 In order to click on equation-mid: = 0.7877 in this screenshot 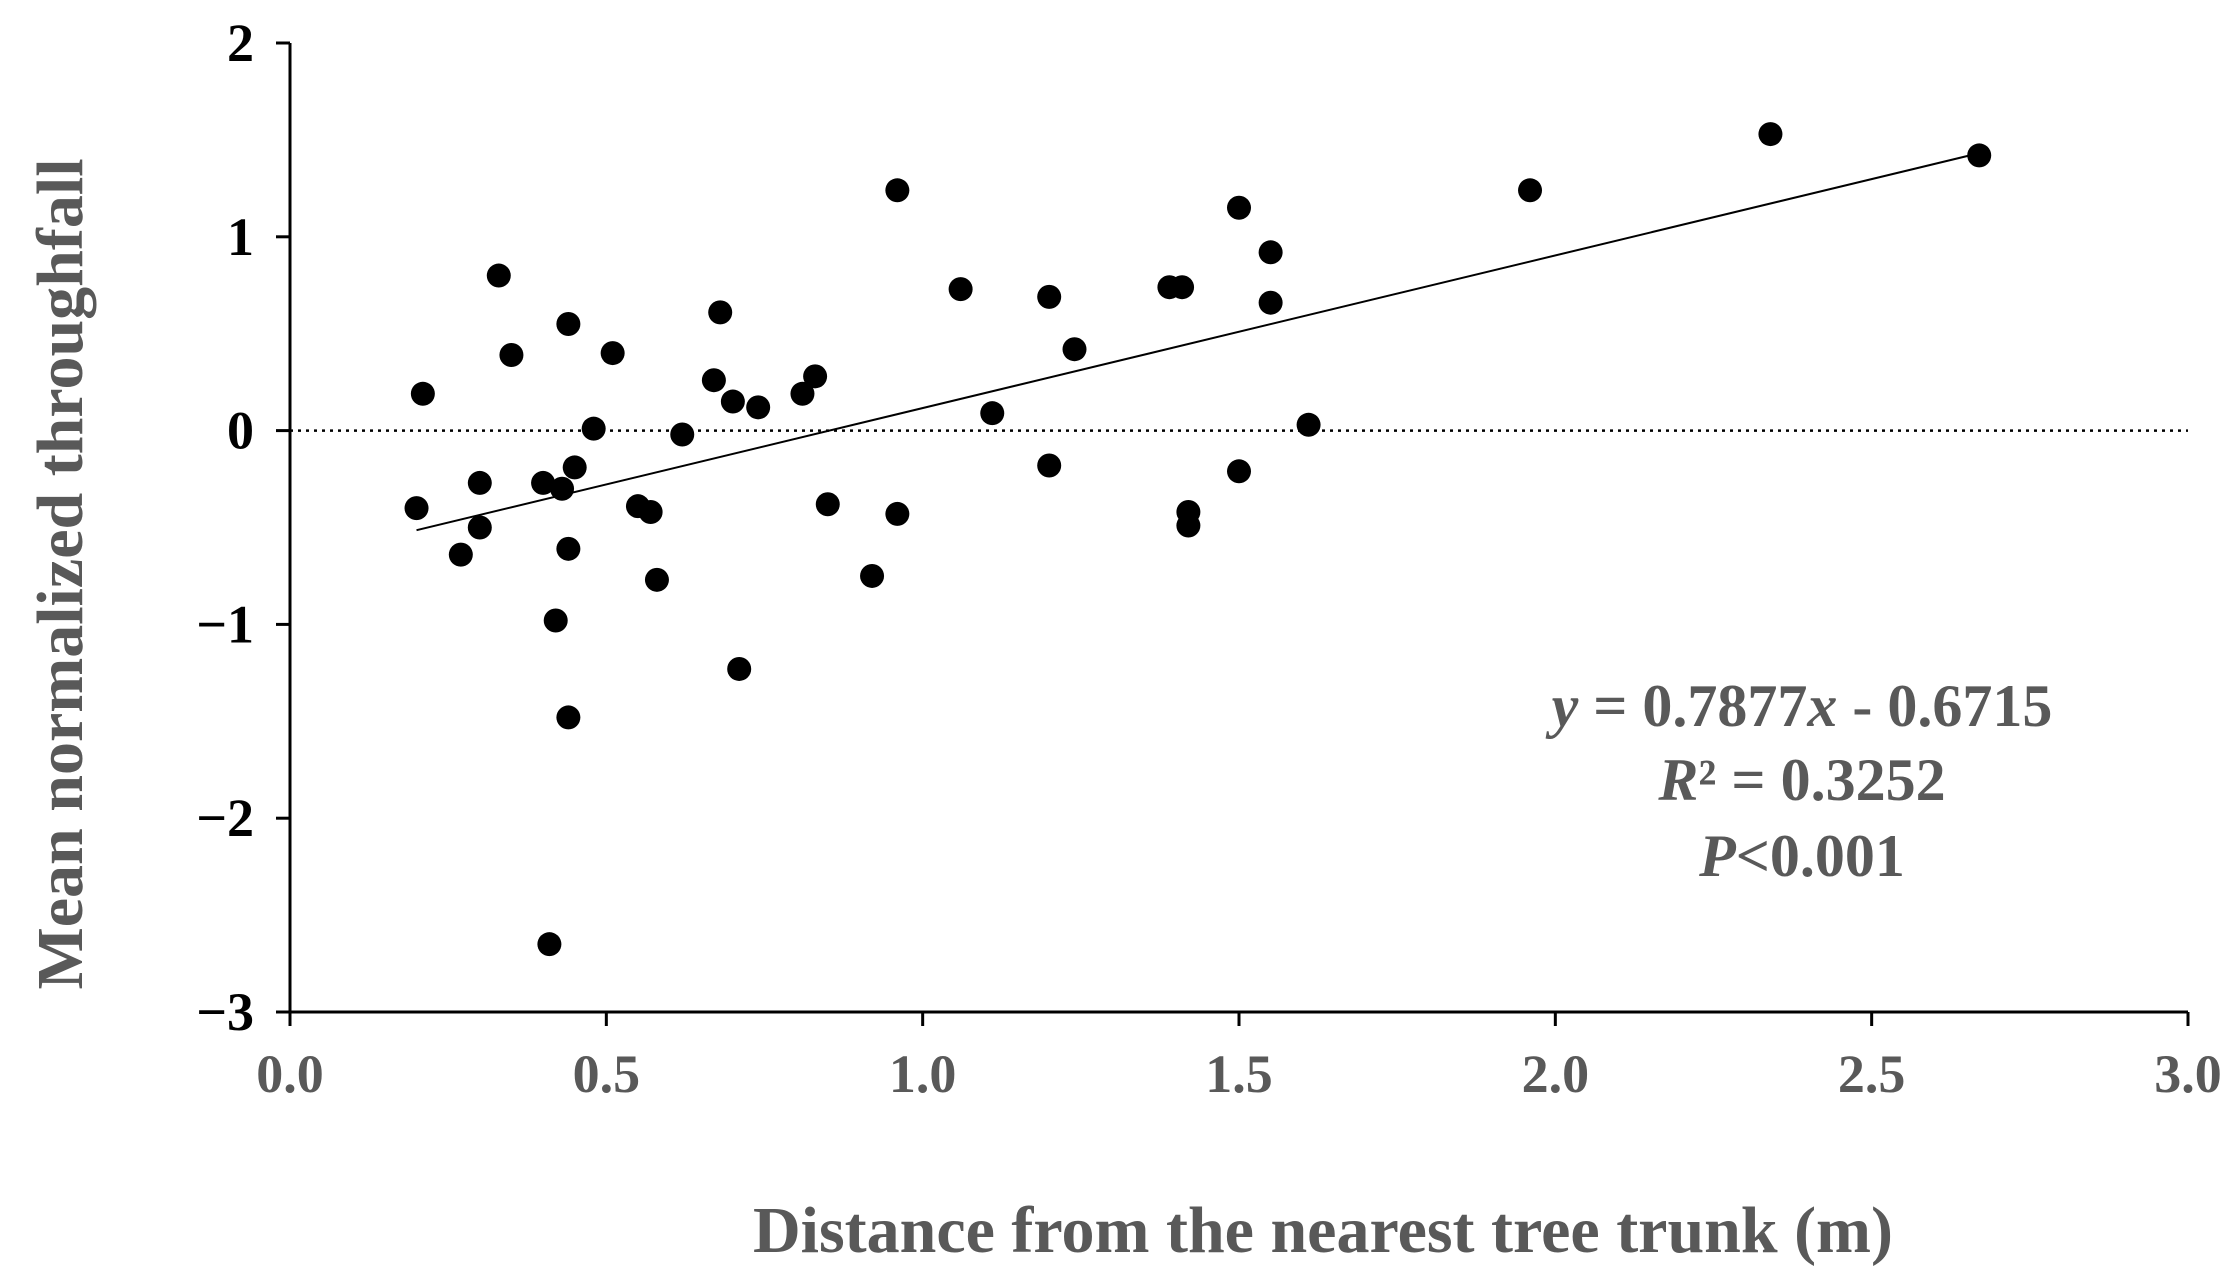, I will do `click(1692, 706)`.